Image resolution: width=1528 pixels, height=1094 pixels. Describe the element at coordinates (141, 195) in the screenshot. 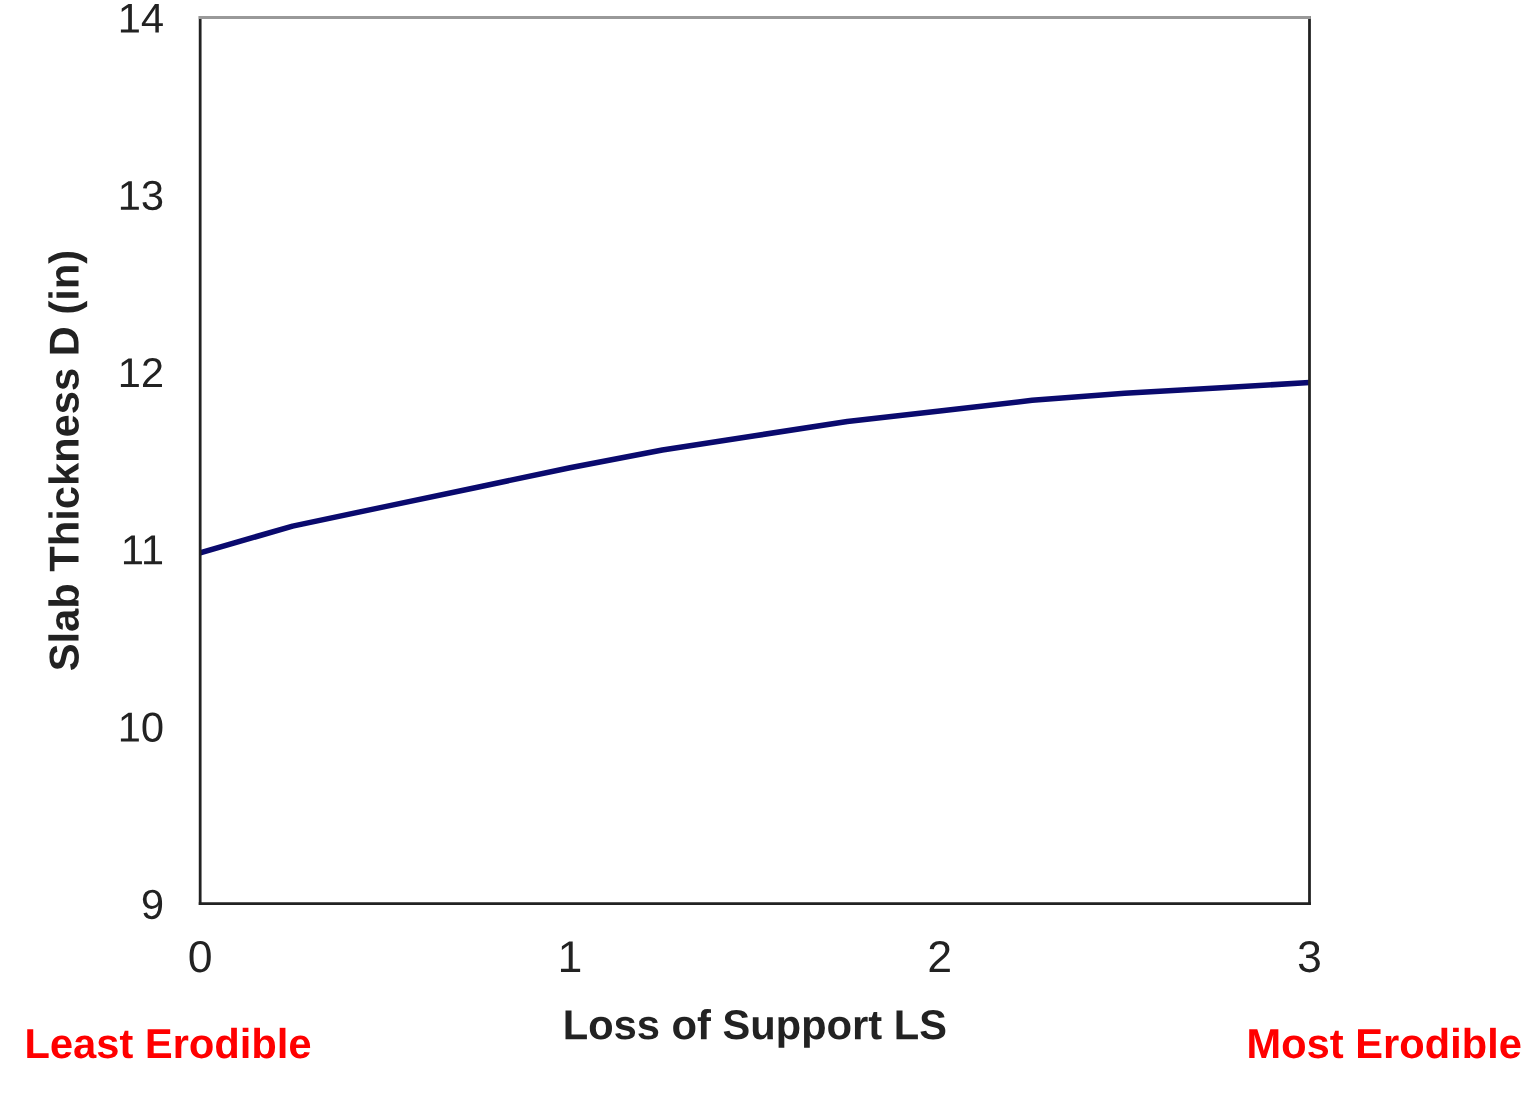

I see `y-tick-label: 13` at that location.